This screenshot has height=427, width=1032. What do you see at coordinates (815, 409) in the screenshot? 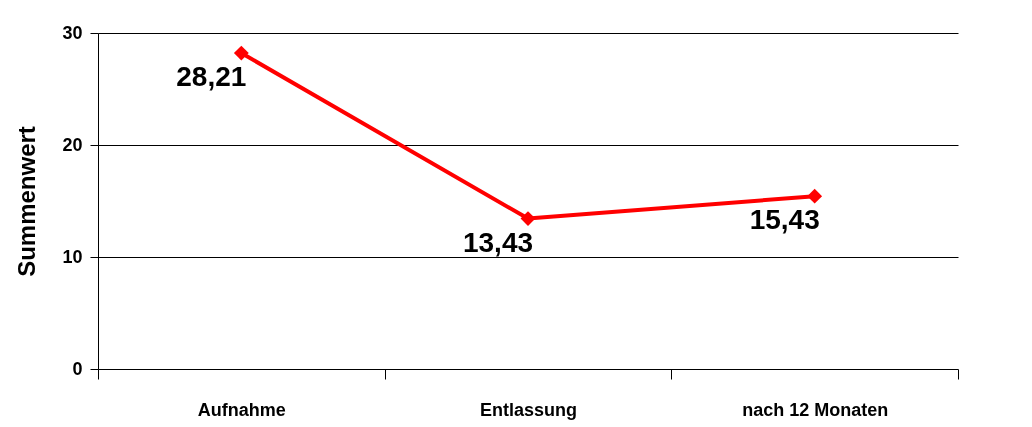
I see `x-tick-label: nach 12 Monaten` at bounding box center [815, 409].